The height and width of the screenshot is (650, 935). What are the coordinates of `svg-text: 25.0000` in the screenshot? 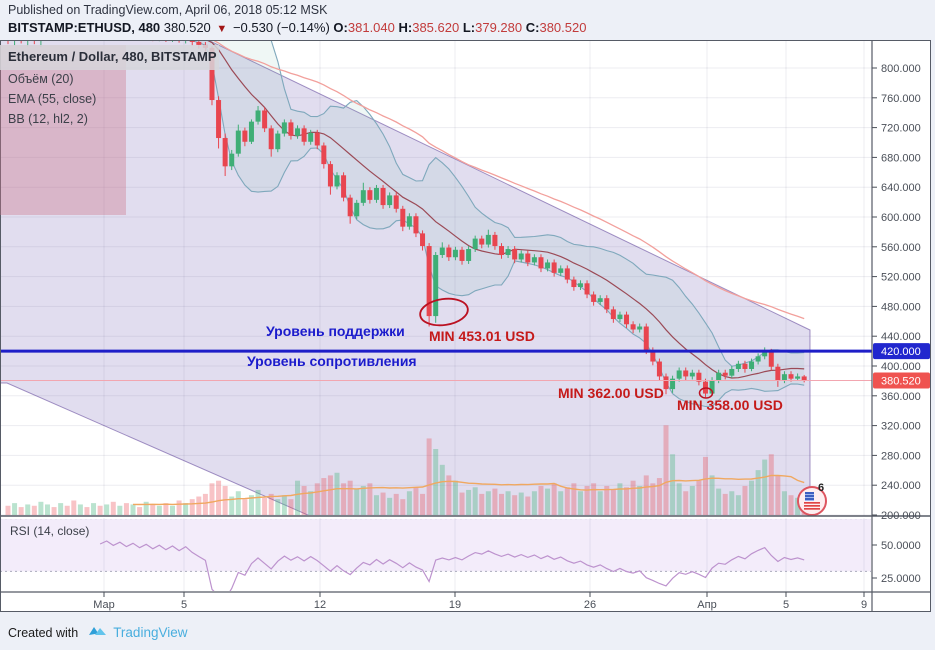 It's located at (901, 579).